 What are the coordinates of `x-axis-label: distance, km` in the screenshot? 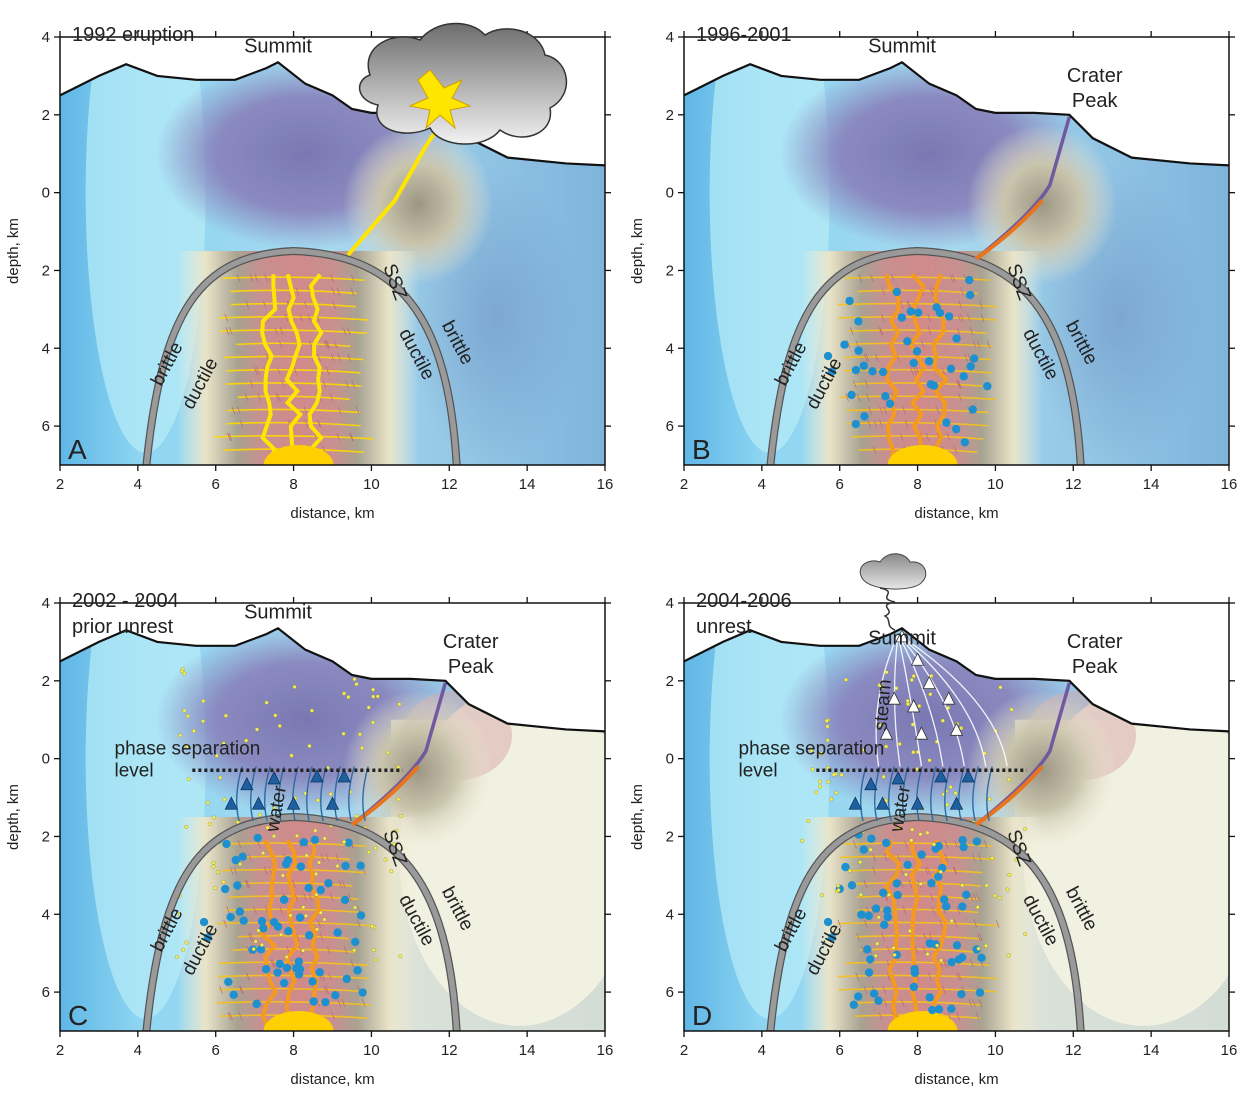 It's located at (956, 513).